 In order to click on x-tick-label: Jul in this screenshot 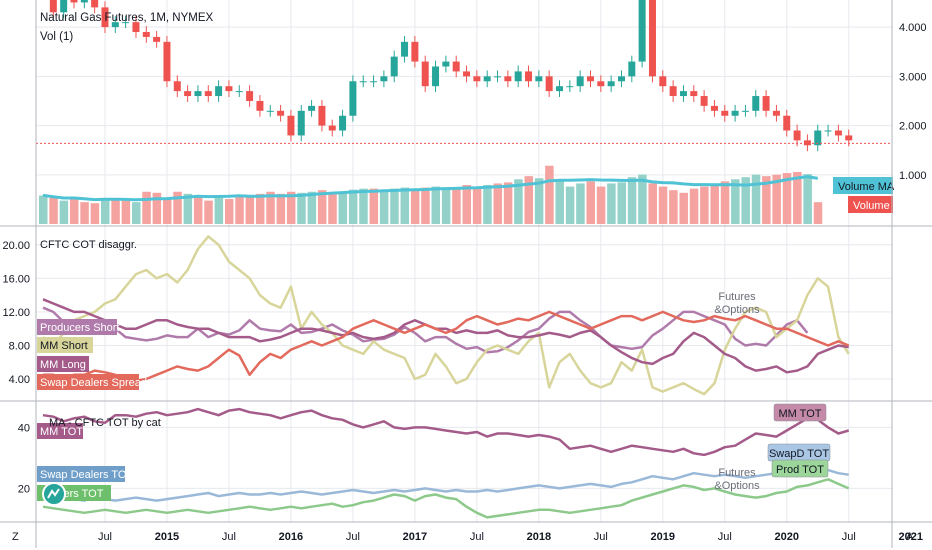, I will do `click(105, 537)`.